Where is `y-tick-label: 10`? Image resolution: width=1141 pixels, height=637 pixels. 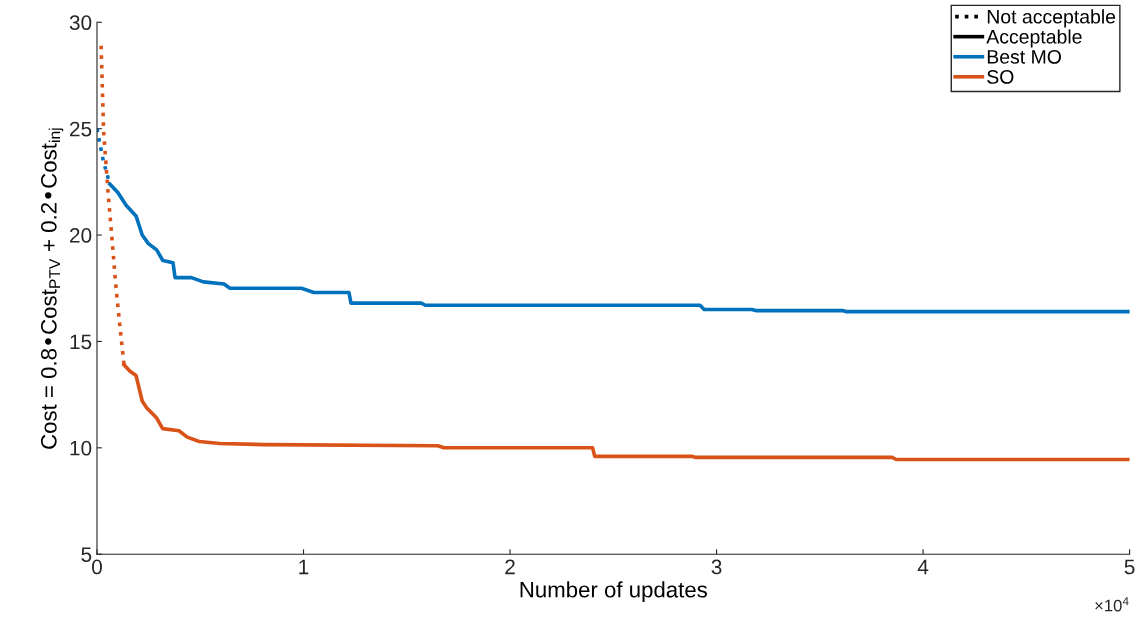 y-tick-label: 10 is located at coordinates (81, 448).